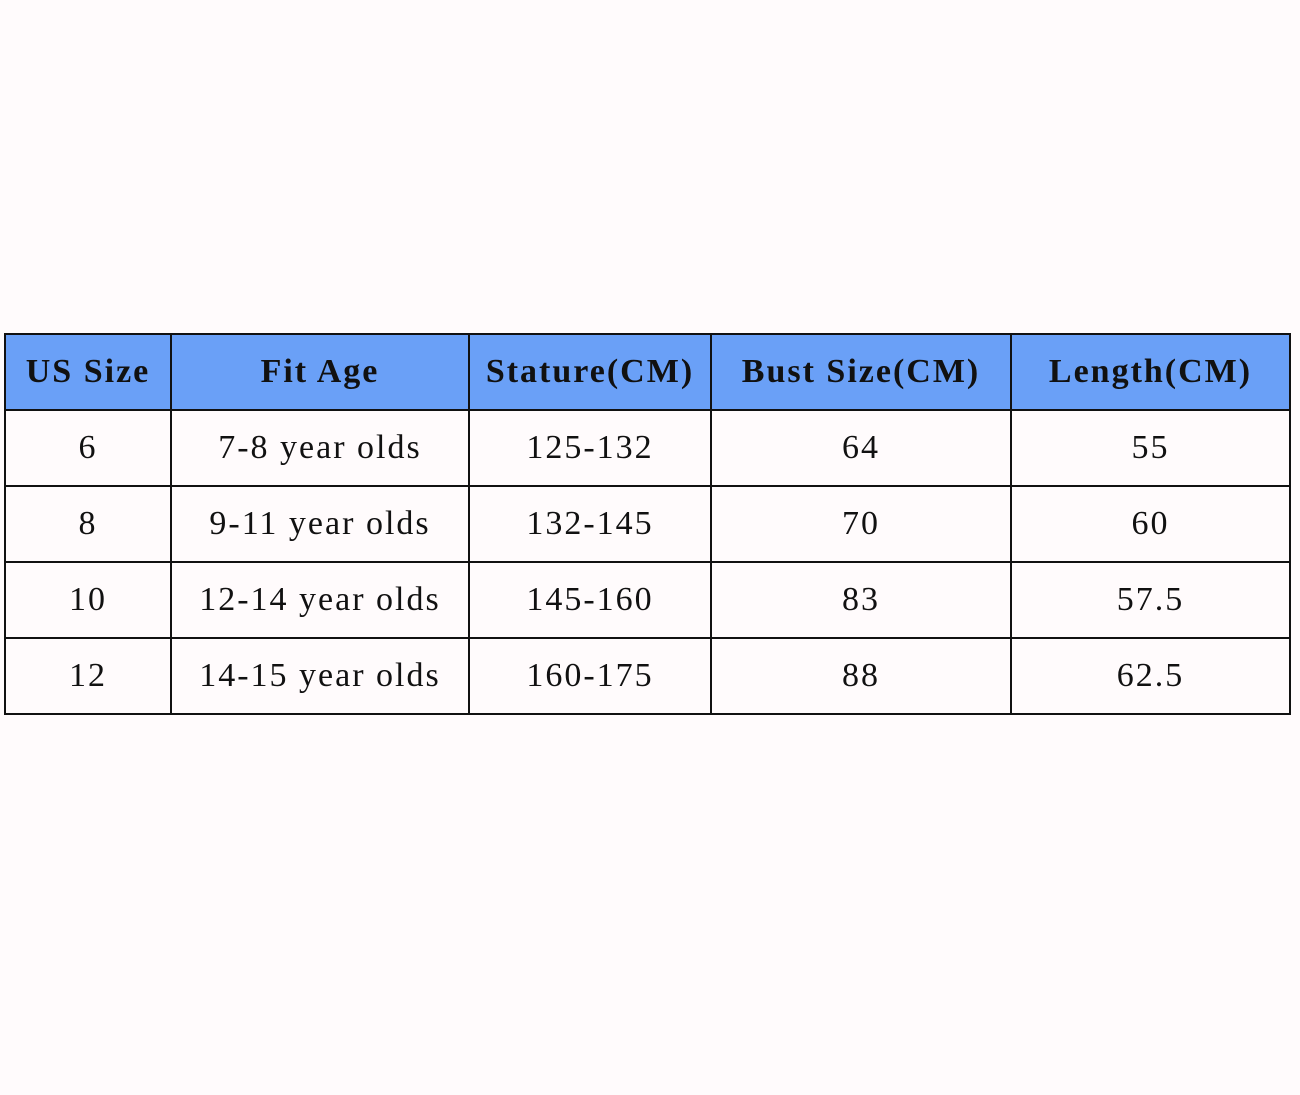 Image resolution: width=1300 pixels, height=1095 pixels. I want to click on header-cell: Stature(CM), so click(590, 372).